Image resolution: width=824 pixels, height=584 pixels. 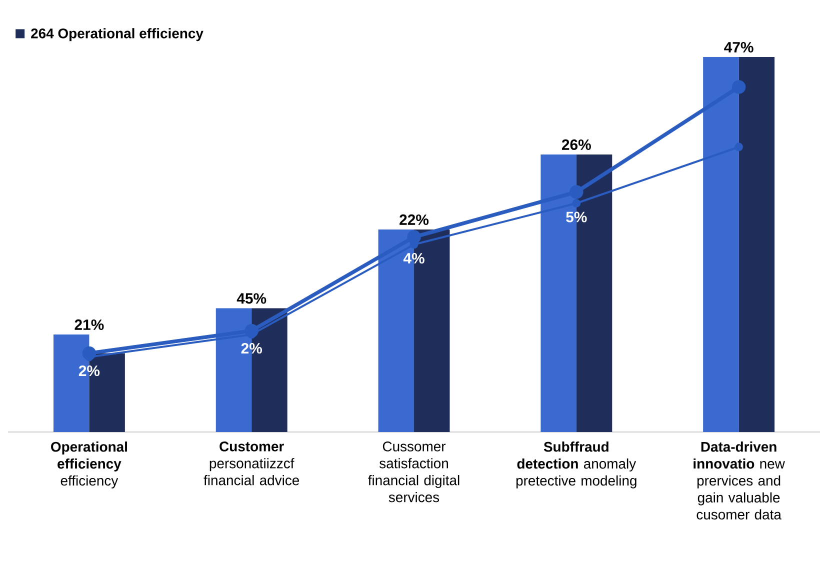 I want to click on annotation: 47%, so click(x=739, y=47).